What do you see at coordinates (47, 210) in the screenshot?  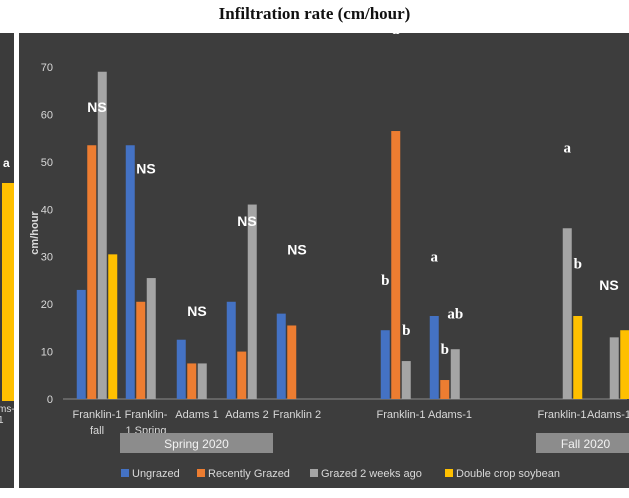 I see `y-tick-label: 40` at bounding box center [47, 210].